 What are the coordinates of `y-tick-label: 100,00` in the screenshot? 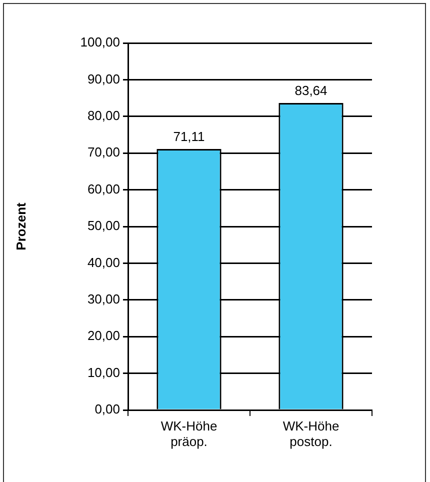 It's located at (100, 42).